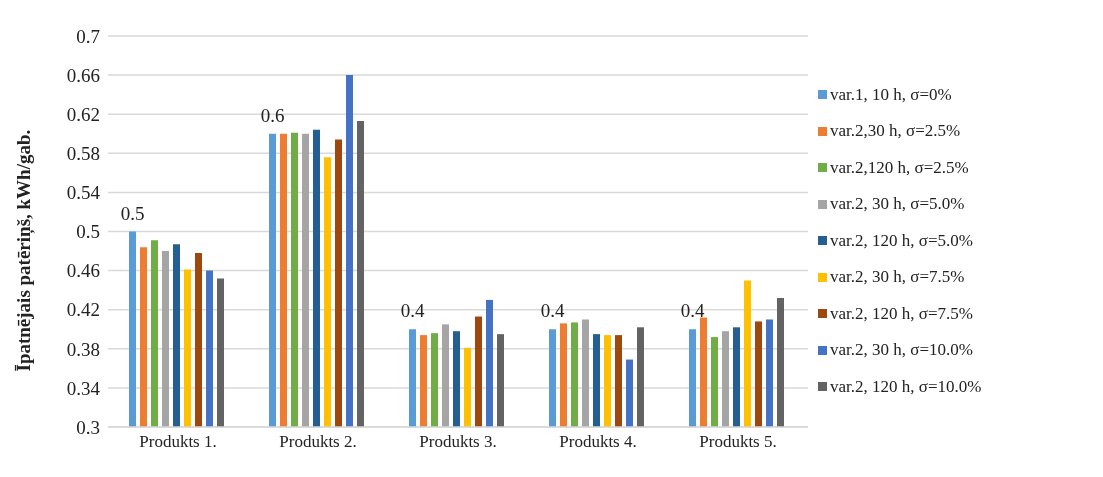  What do you see at coordinates (272, 115) in the screenshot?
I see `data-label: 0.6` at bounding box center [272, 115].